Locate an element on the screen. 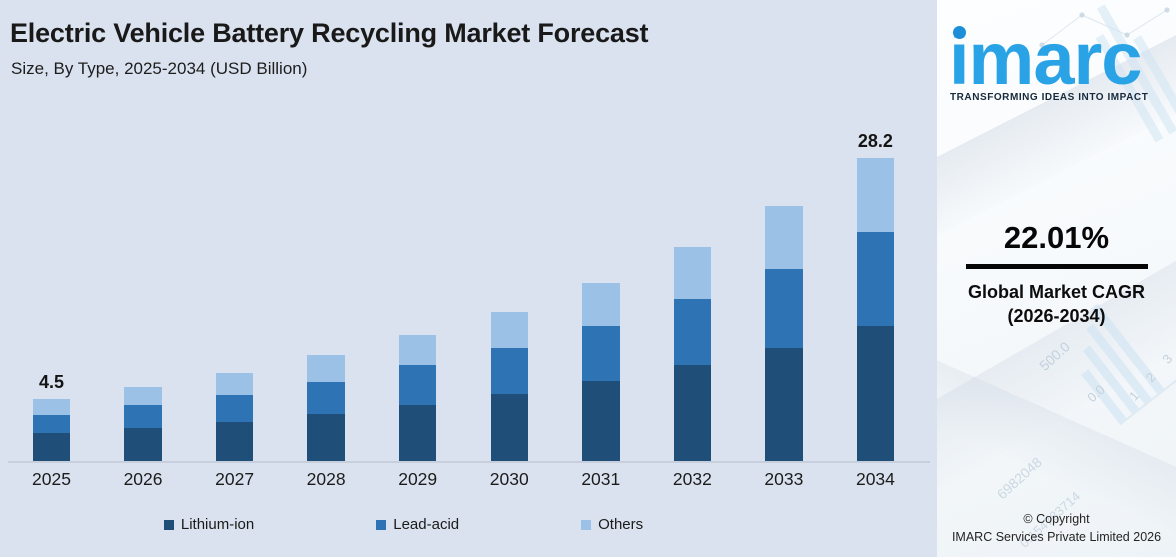  legend-label: Others is located at coordinates (621, 524).